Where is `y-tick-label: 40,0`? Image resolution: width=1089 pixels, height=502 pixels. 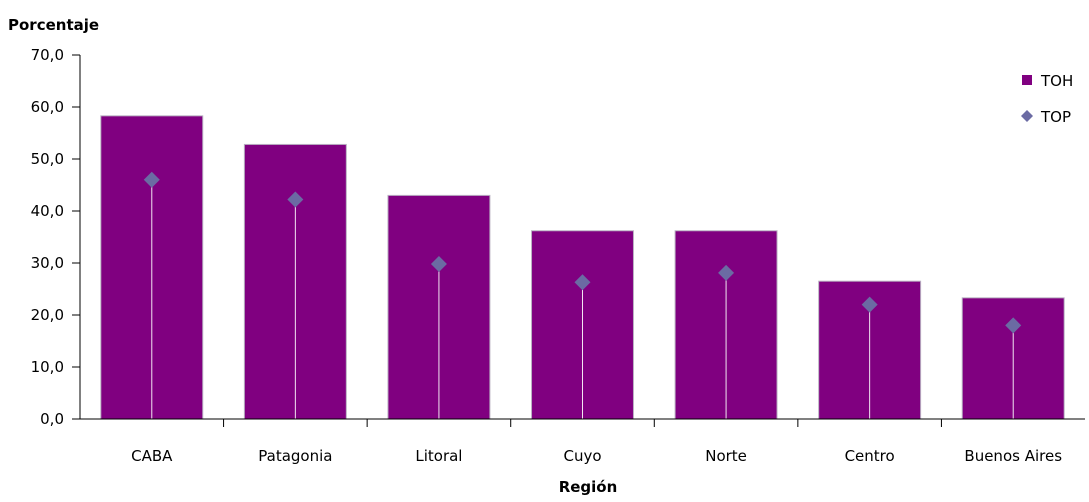 y-tick-label: 40,0 is located at coordinates (47, 211).